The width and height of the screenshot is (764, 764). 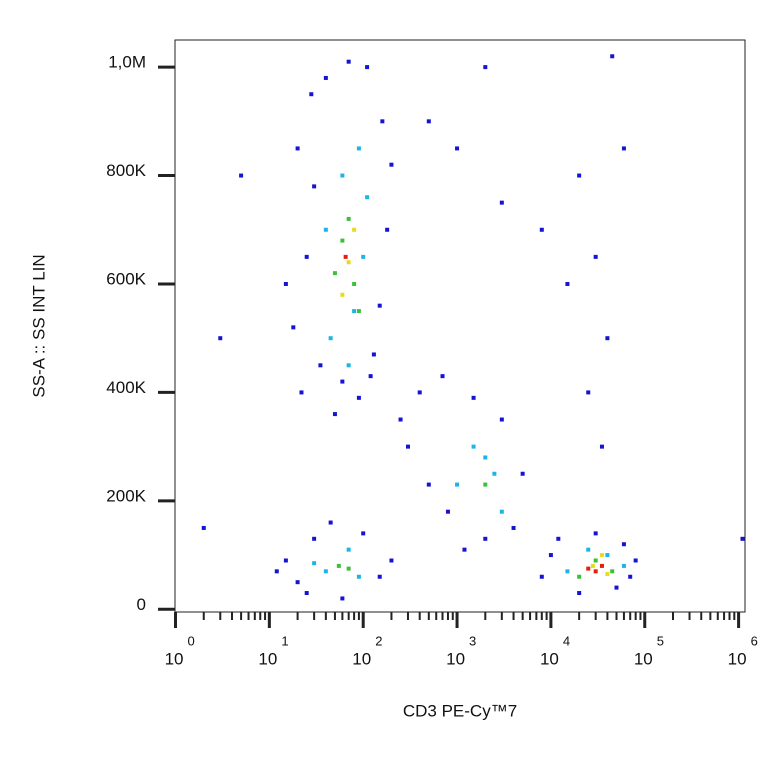 What do you see at coordinates (38, 325) in the screenshot?
I see `y-axis-title: SS-A :: SS INT LIN` at bounding box center [38, 325].